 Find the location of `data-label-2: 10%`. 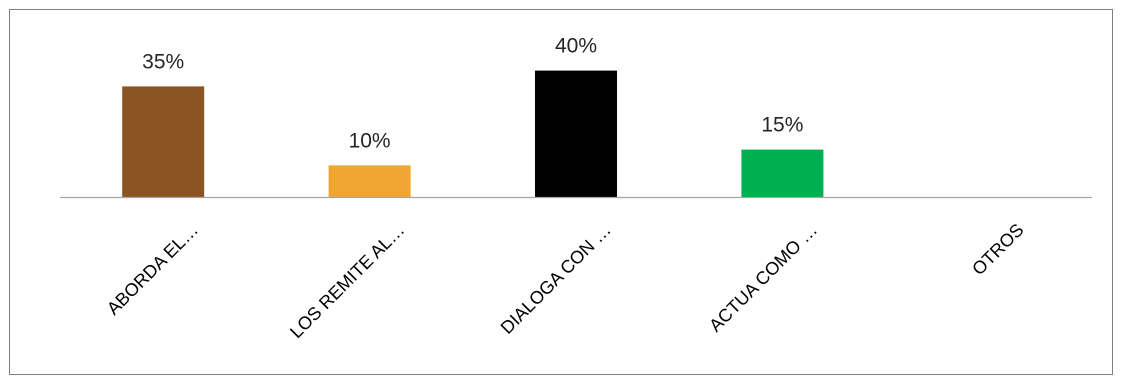

data-label-2: 10% is located at coordinates (370, 140).